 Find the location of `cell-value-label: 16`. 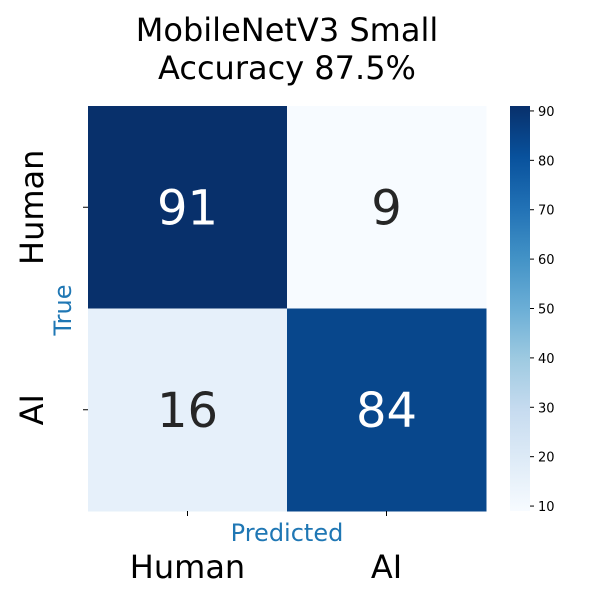

cell-value-label: 16 is located at coordinates (187, 411).